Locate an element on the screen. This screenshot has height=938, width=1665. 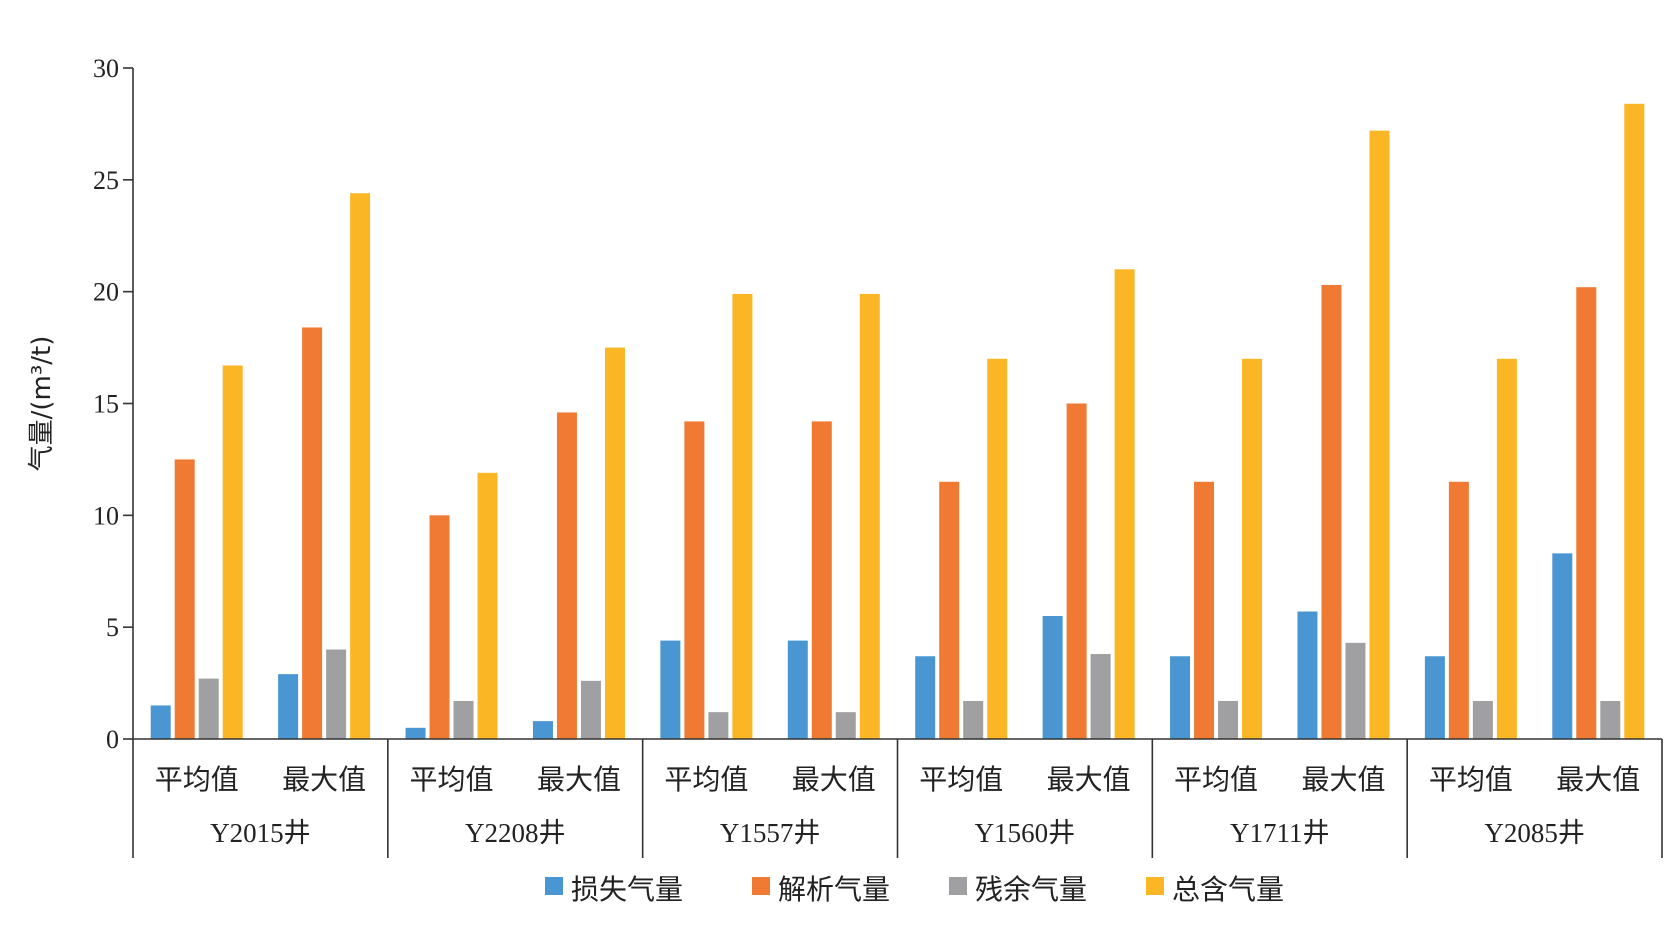
y-tick-label: 20 is located at coordinates (106, 292).